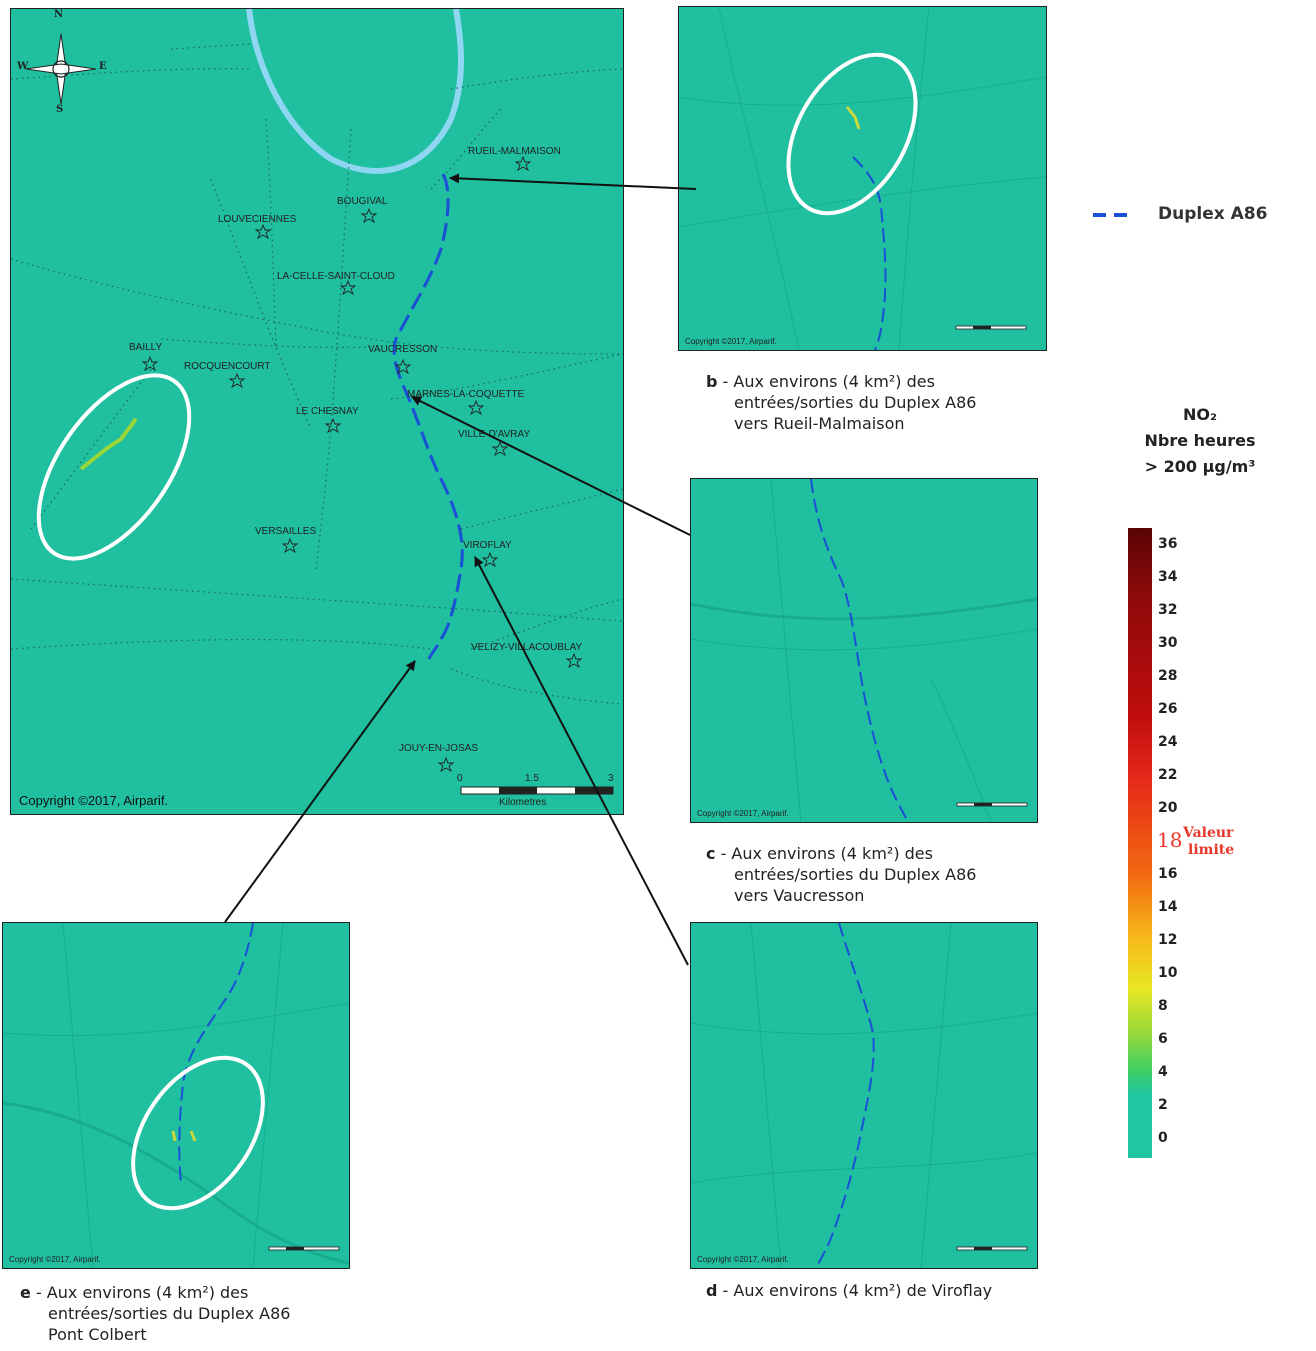 This screenshot has width=1316, height=1351. What do you see at coordinates (1213, 214) in the screenshot?
I see `duplex-a86-legend-label: Duplex A86` at bounding box center [1213, 214].